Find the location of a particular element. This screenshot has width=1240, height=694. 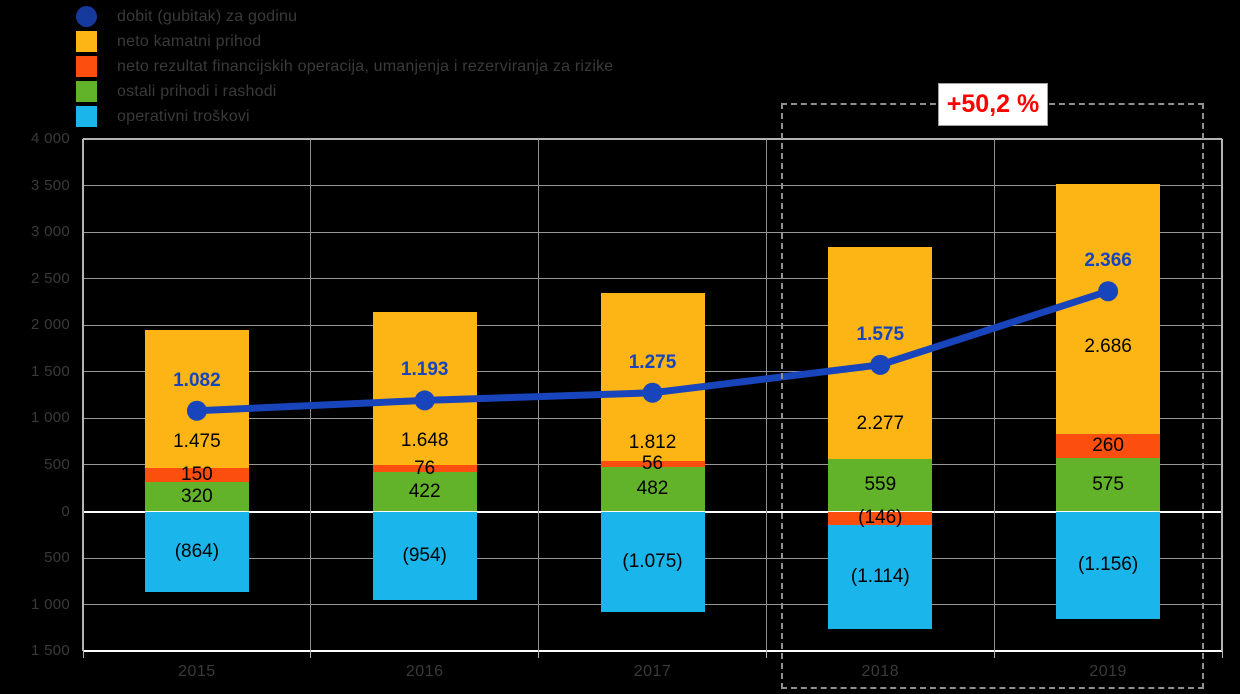

bar-label-2018-s3: (1.114) is located at coordinates (880, 576).